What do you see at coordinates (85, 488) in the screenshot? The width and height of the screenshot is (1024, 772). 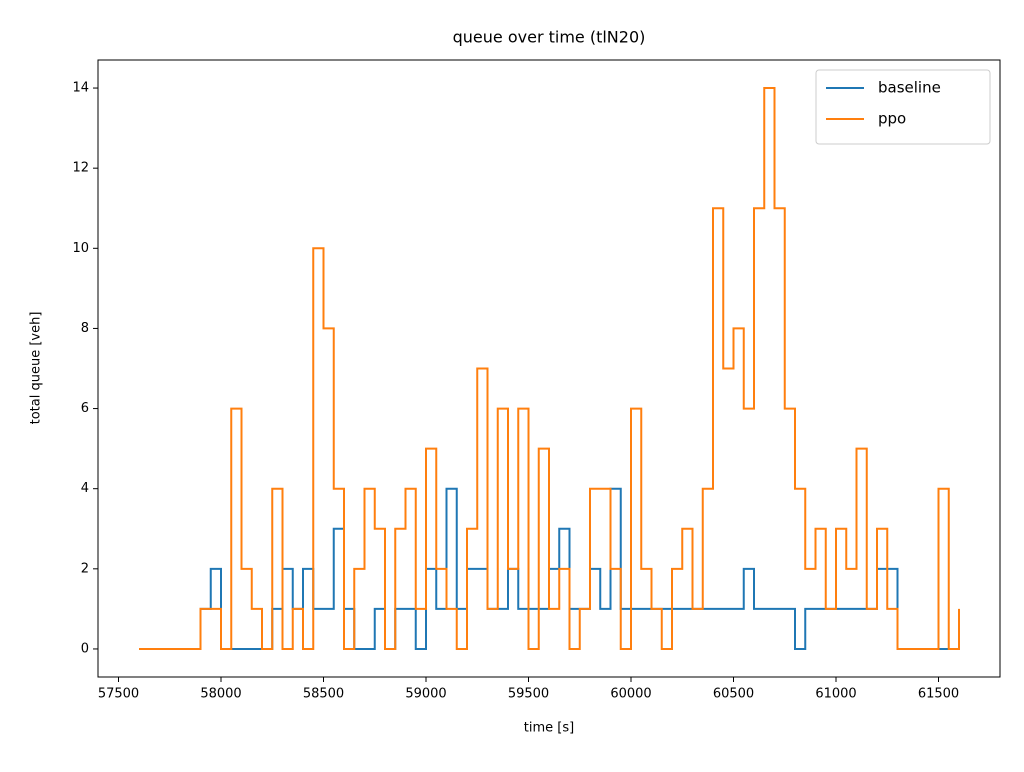 I see `y-tick-label: 4` at bounding box center [85, 488].